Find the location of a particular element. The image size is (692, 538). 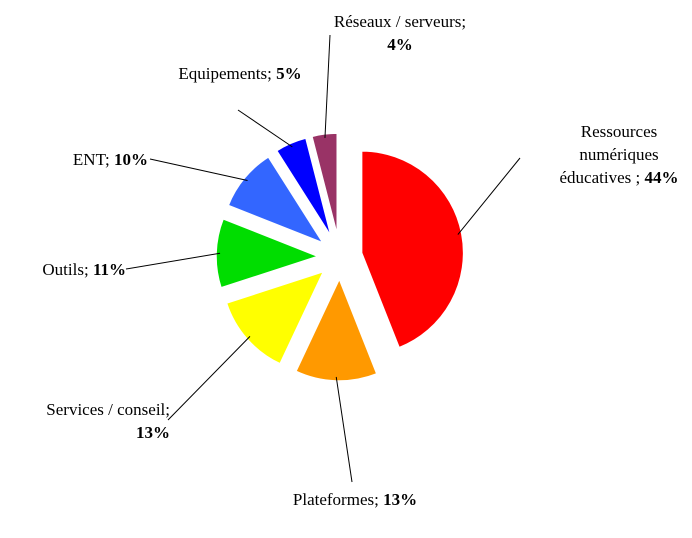

slice-label: Outils; 11% is located at coordinates (63, 269).